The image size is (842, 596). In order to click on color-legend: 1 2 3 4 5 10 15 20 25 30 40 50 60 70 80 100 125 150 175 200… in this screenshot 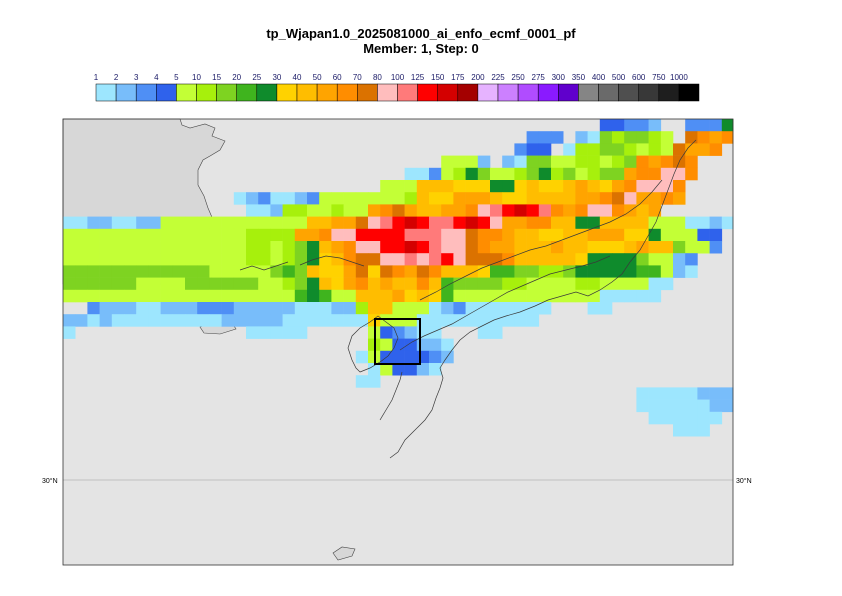, I will do `click(397, 87)`.